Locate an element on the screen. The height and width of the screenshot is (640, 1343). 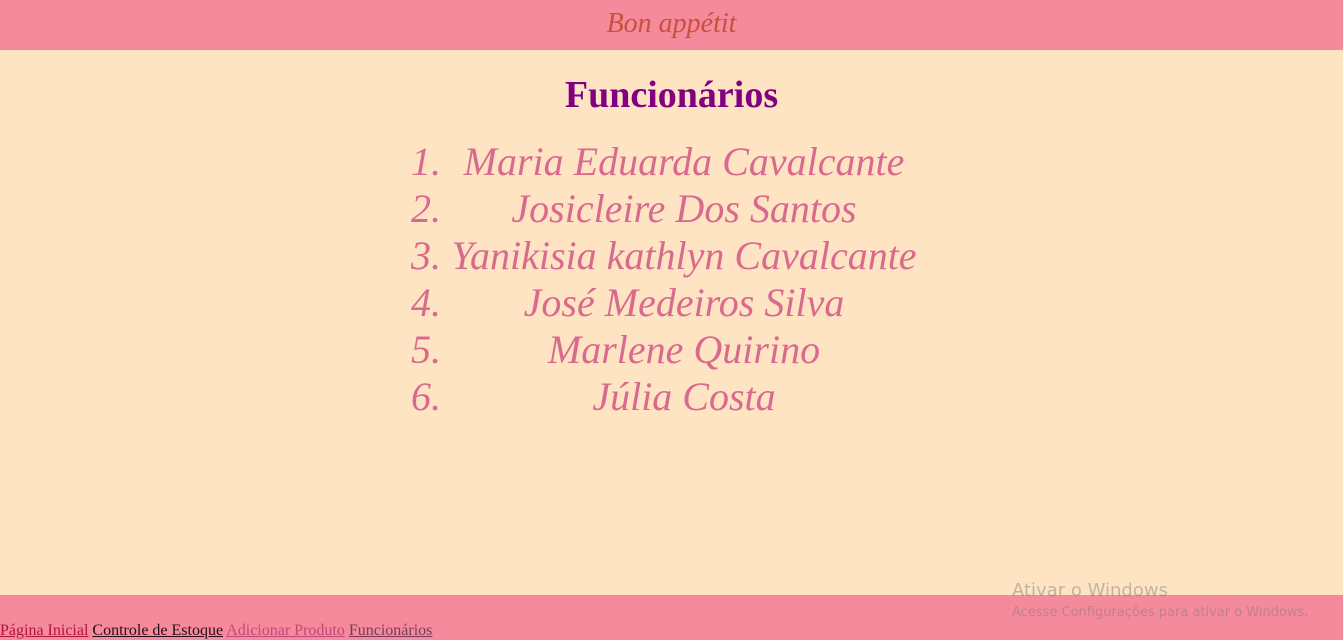
staff-name: Júlia Costa is located at coordinates (684, 396).